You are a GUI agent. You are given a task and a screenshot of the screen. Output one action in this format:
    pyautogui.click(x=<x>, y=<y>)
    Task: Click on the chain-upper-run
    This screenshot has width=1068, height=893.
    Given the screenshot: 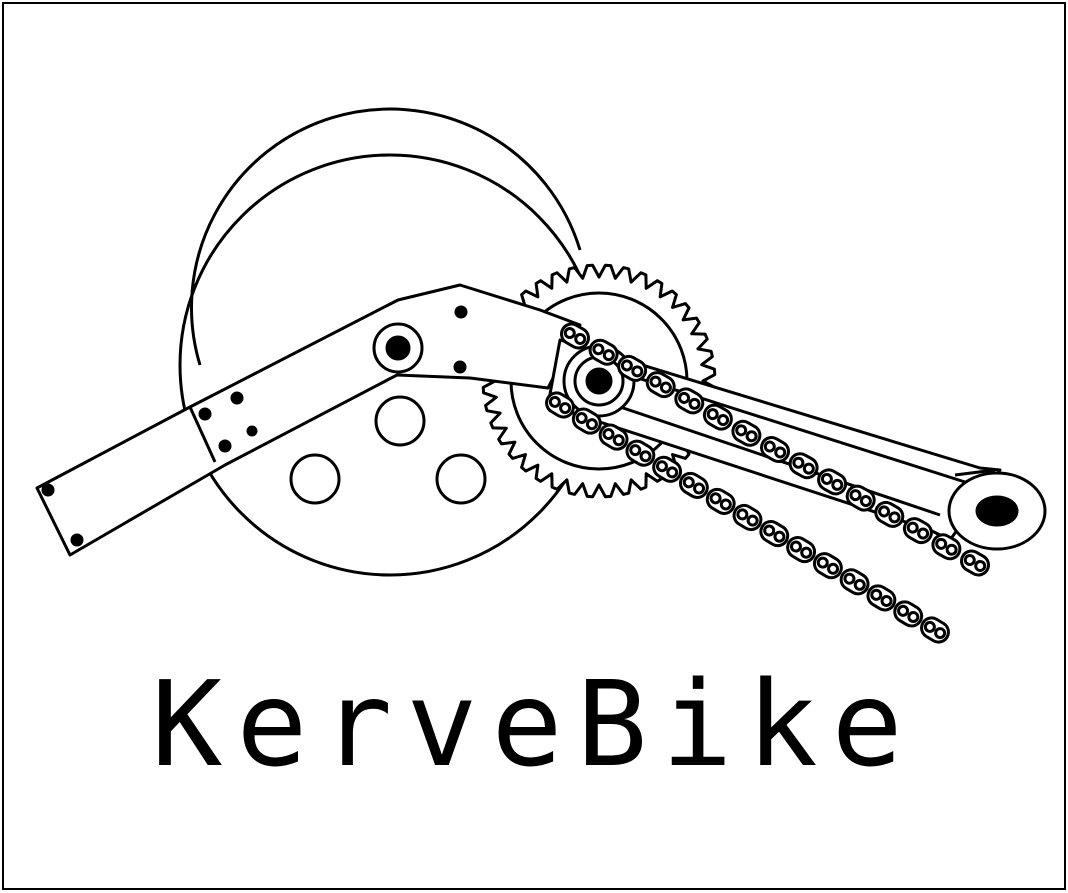 What is the action you would take?
    pyautogui.click(x=775, y=449)
    